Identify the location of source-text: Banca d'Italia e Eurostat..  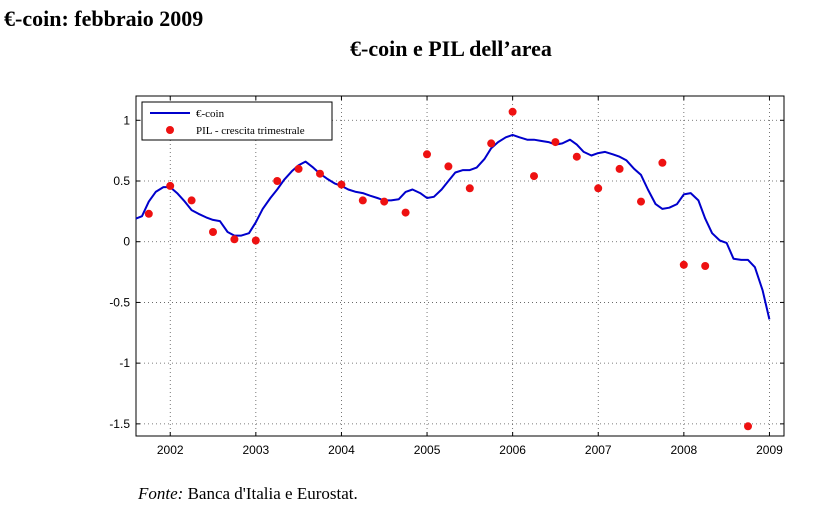
(272, 493).